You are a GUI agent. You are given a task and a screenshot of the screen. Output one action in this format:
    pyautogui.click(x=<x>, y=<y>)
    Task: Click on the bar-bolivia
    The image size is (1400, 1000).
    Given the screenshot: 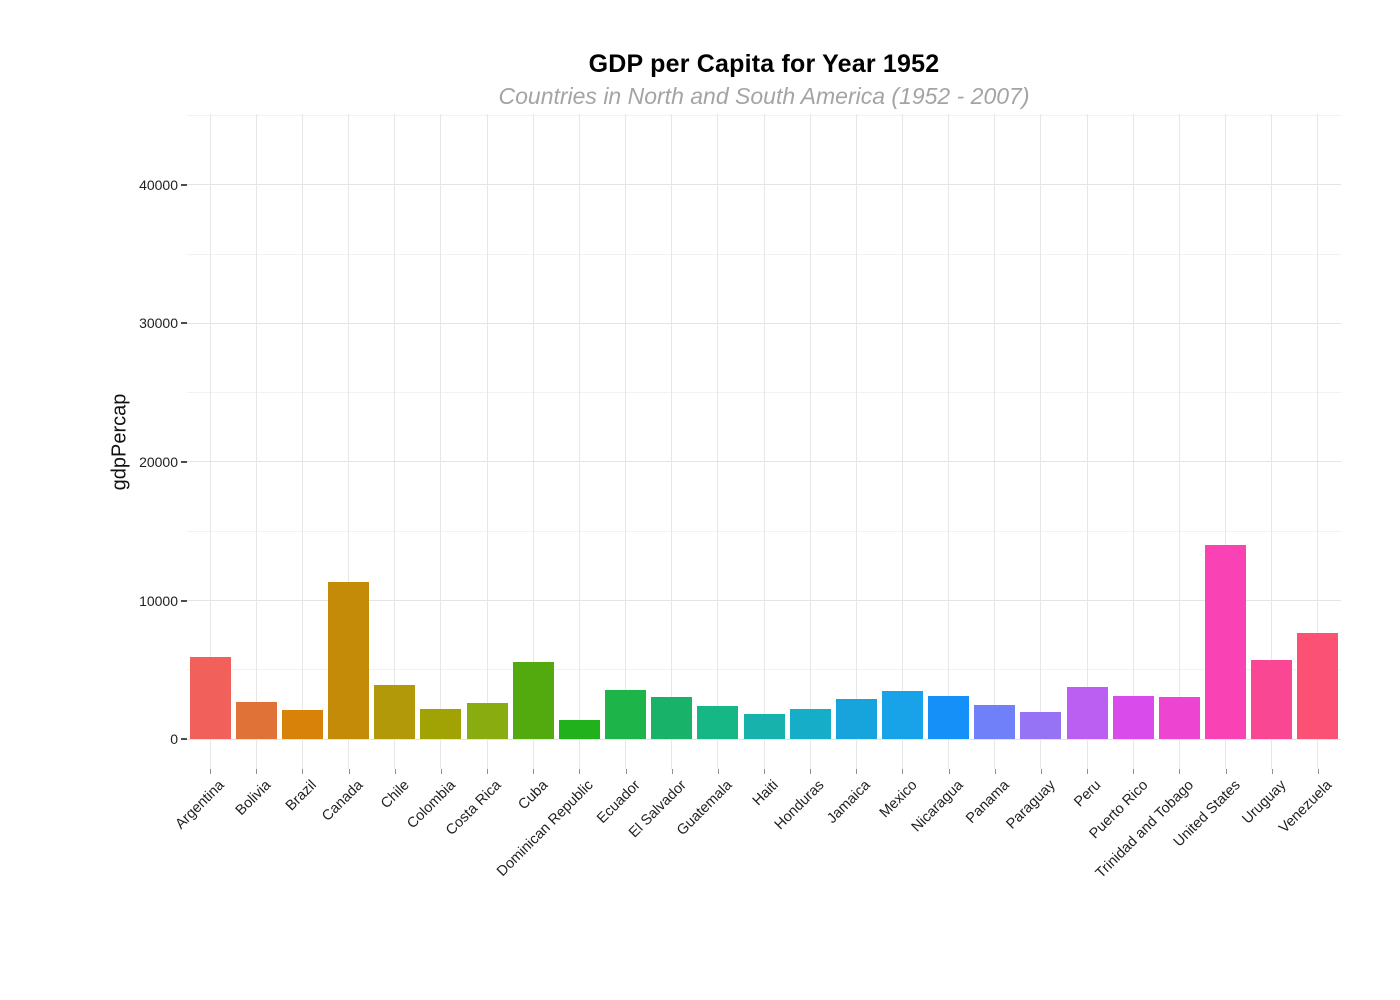 What is the action you would take?
    pyautogui.click(x=256, y=721)
    